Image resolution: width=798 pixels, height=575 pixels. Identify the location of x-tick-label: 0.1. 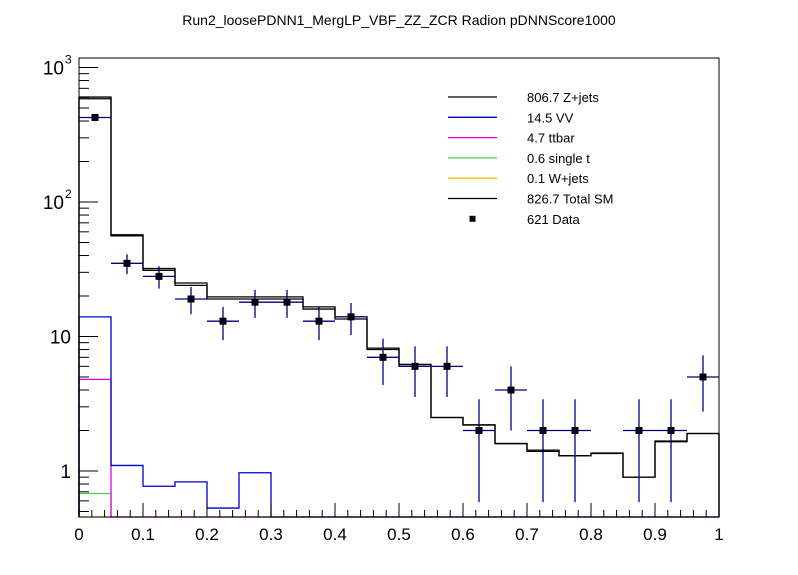
(143, 534).